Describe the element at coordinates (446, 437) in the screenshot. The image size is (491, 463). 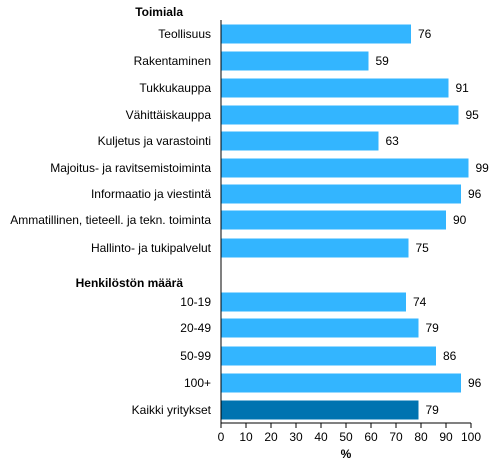
I see `x-tick-label: 90` at that location.